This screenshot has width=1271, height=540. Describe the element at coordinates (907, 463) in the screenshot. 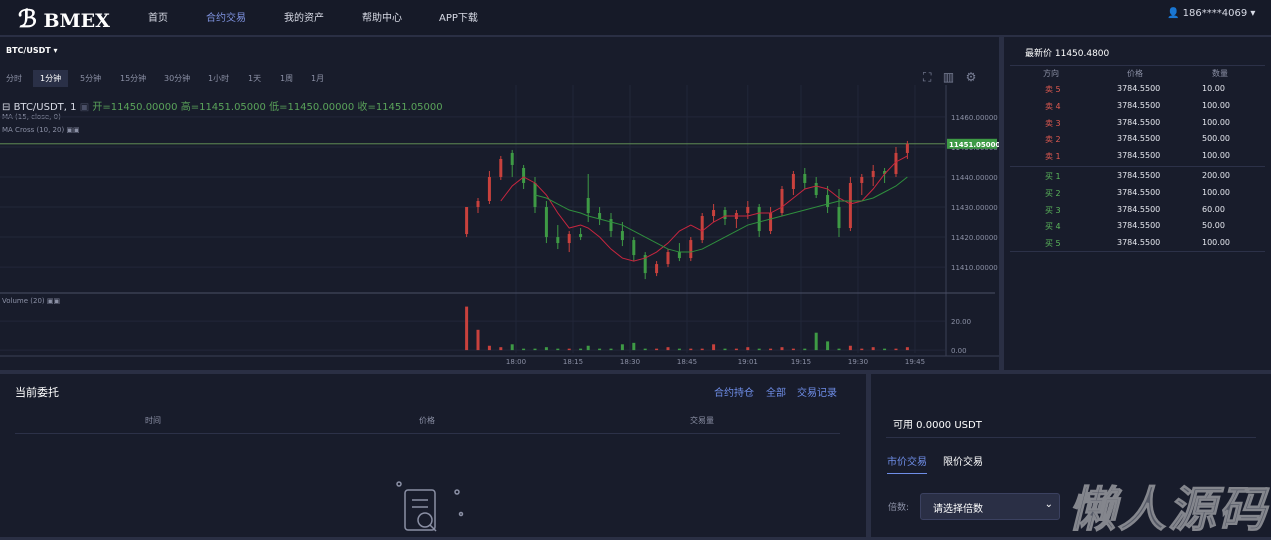

I see `trade-tab: 市价交易` at that location.